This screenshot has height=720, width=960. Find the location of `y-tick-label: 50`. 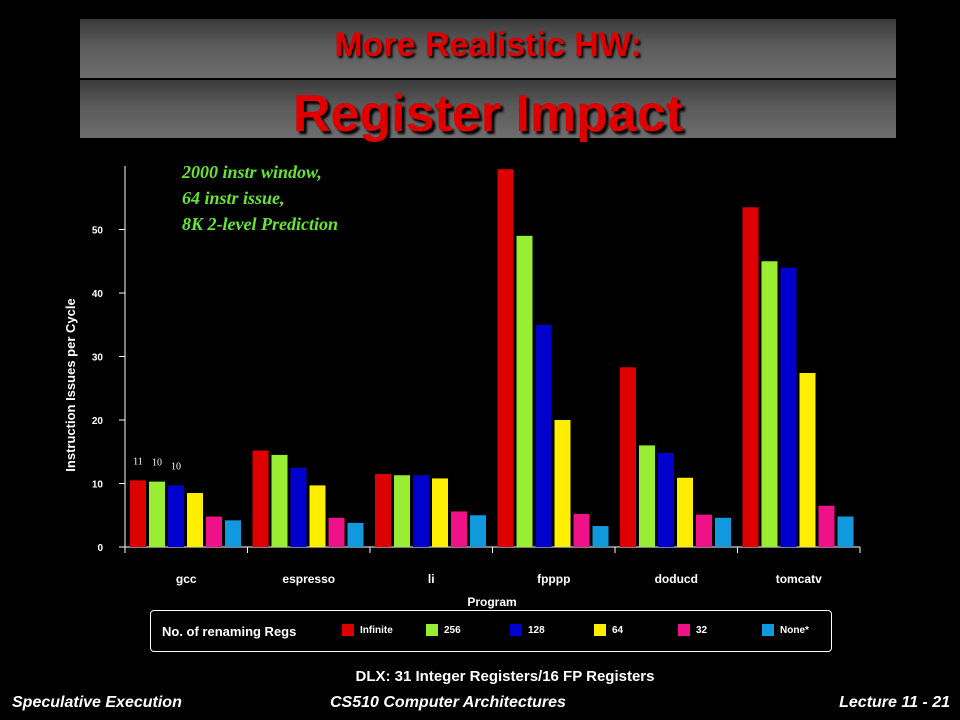

y-tick-label: 50 is located at coordinates (98, 231).